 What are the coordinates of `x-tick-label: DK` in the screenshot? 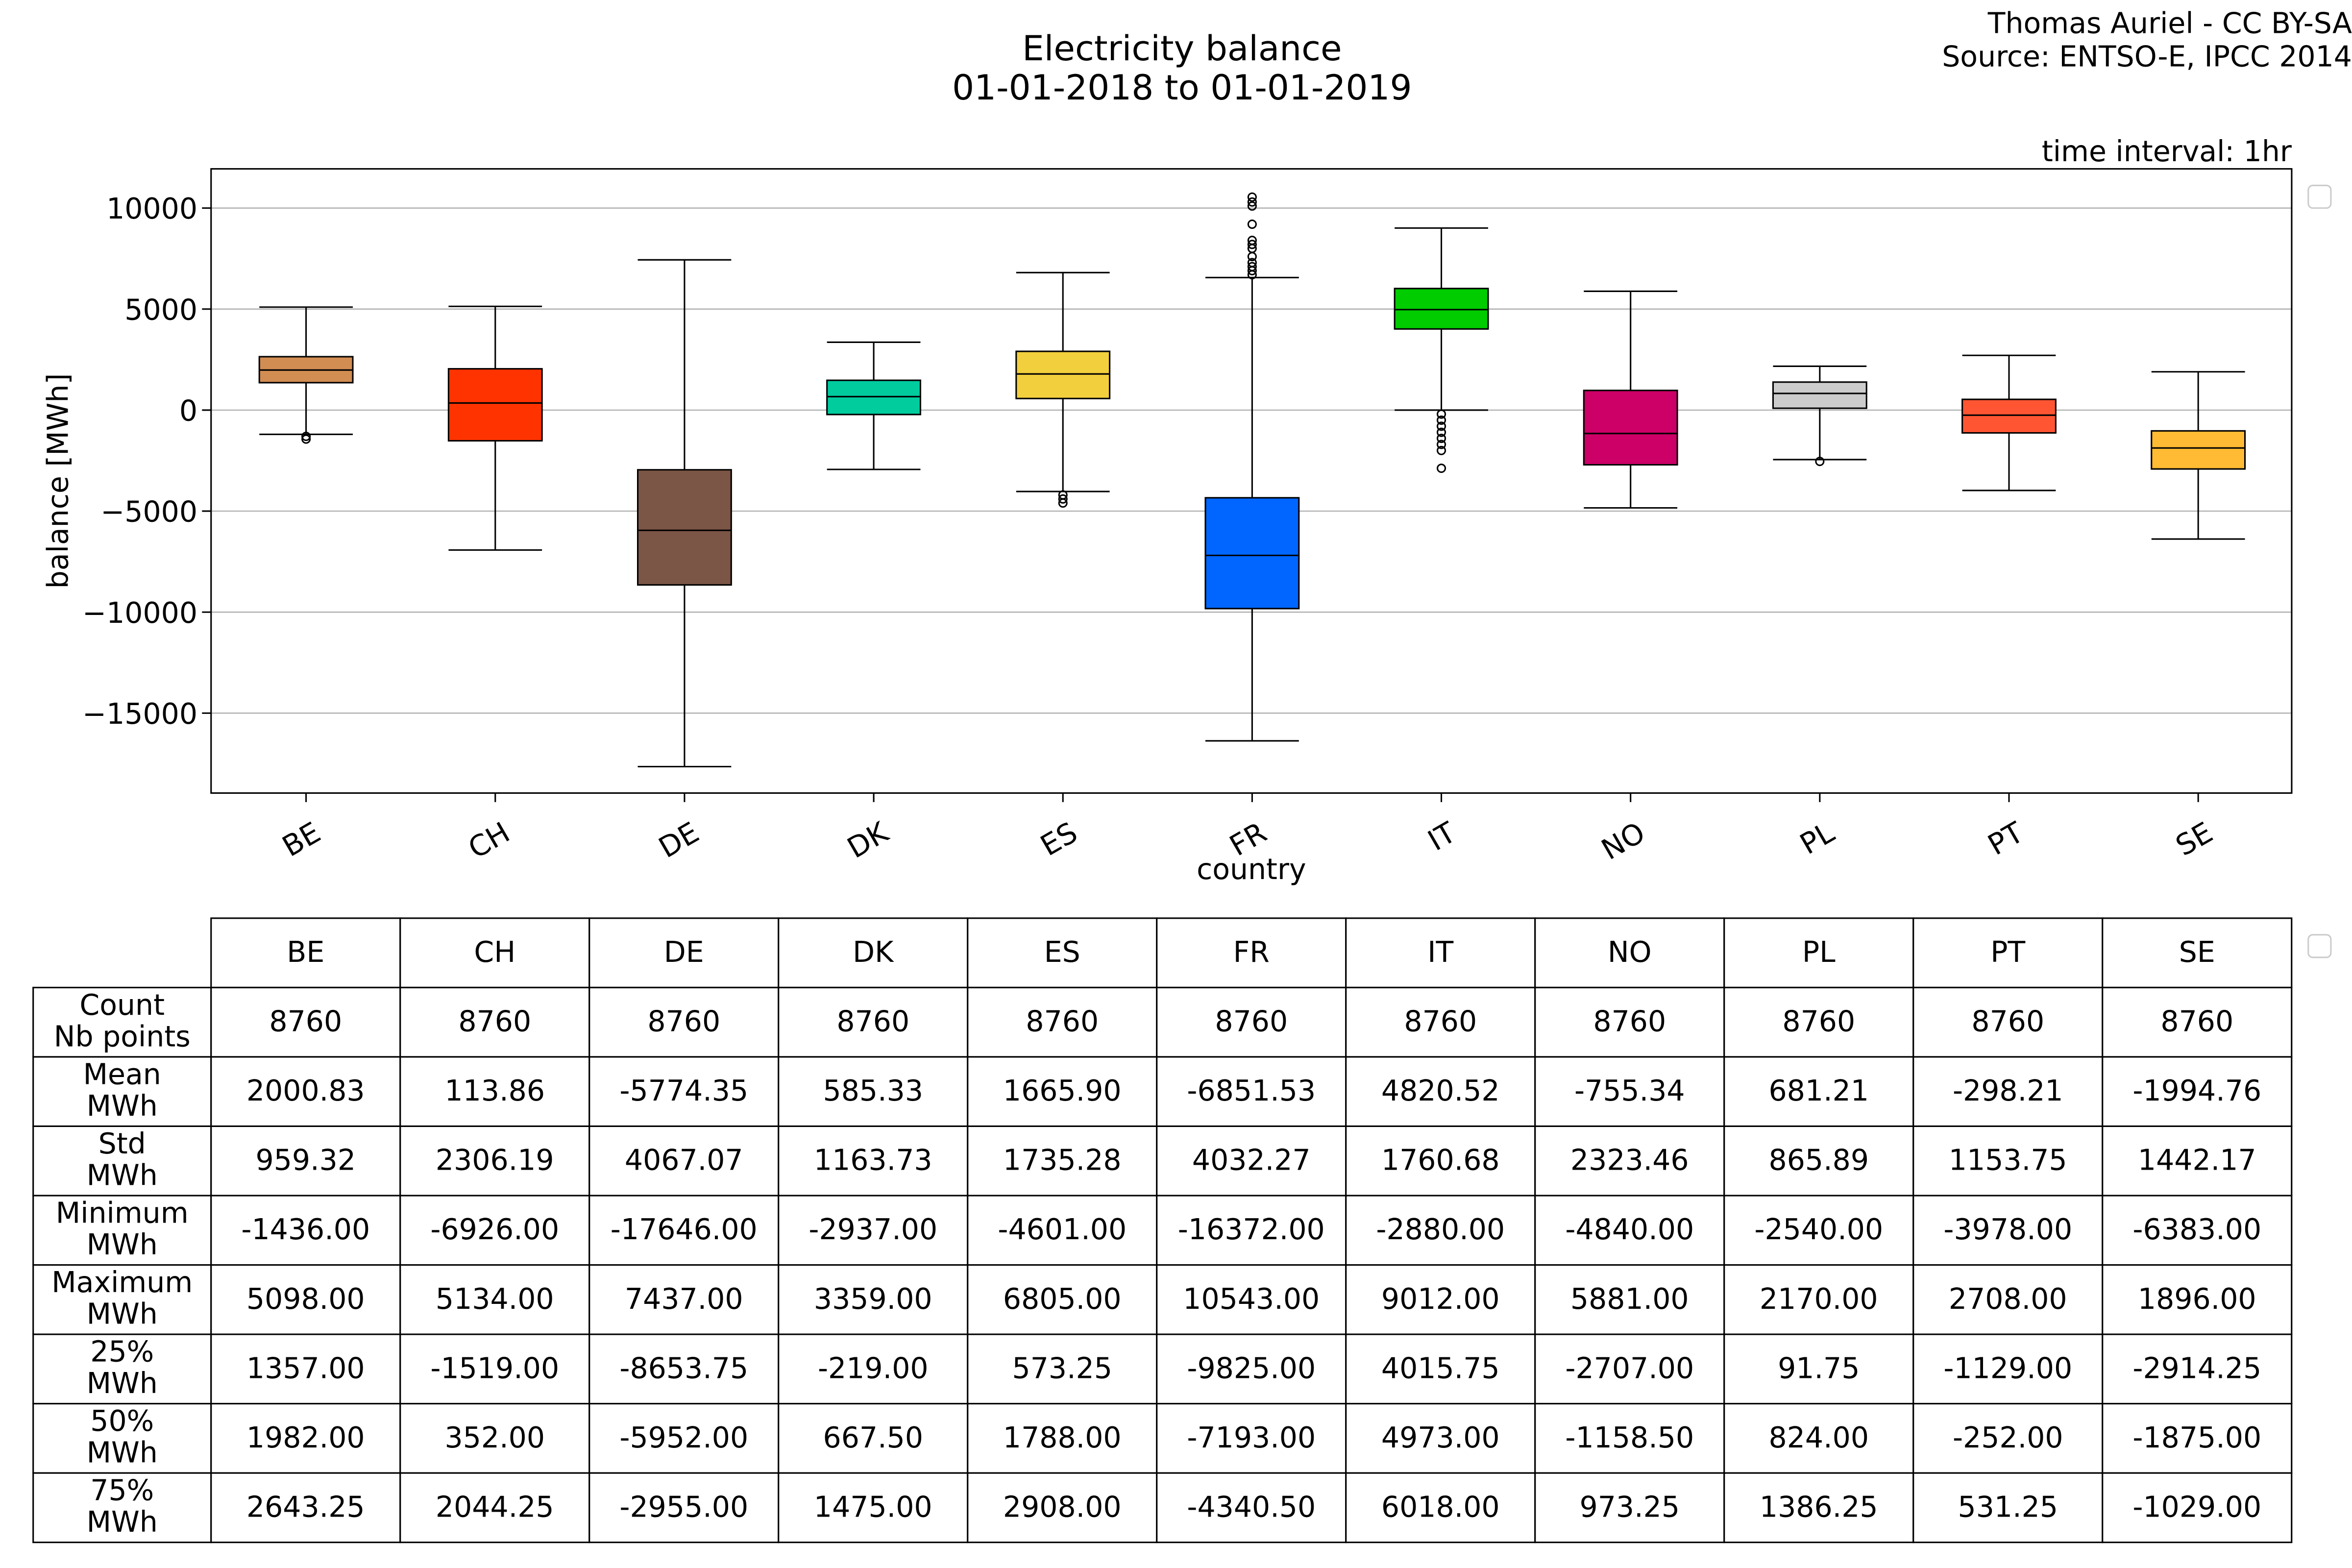 It's located at (868, 840).